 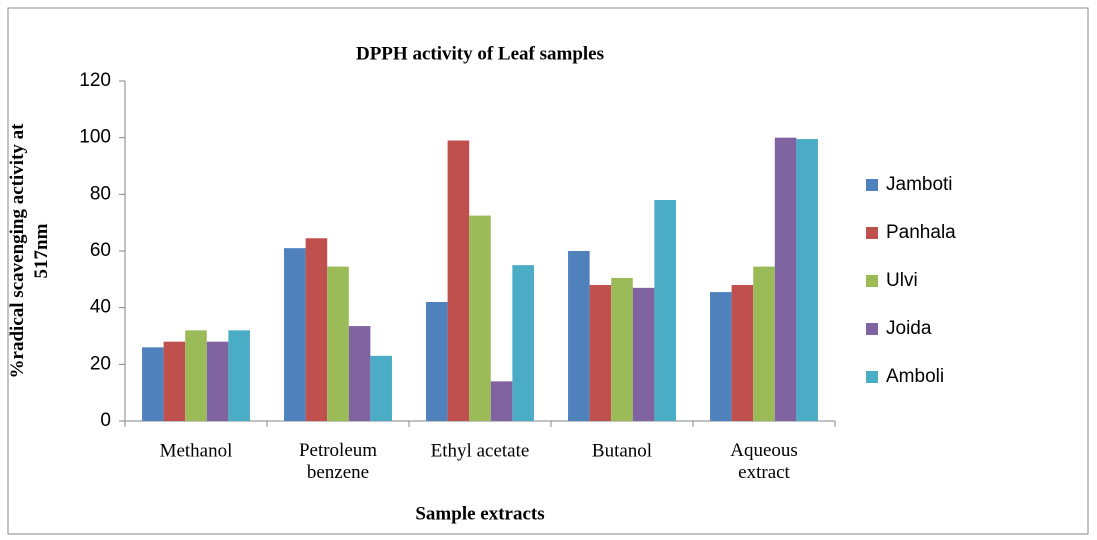 I want to click on y-tick-label: 60, so click(x=100, y=250).